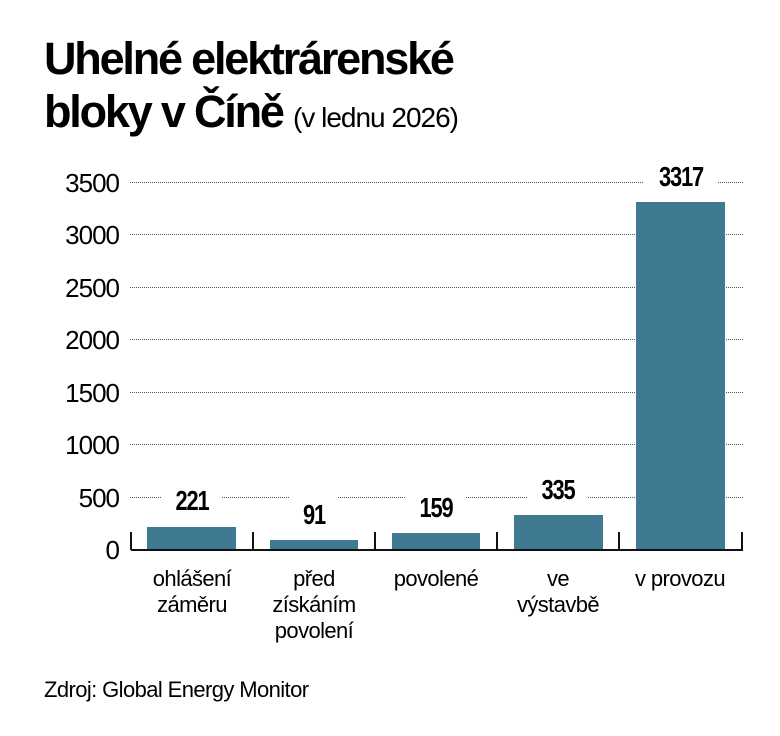 The height and width of the screenshot is (736, 780). Describe the element at coordinates (314, 578) in the screenshot. I see `x-label-line: před` at that location.